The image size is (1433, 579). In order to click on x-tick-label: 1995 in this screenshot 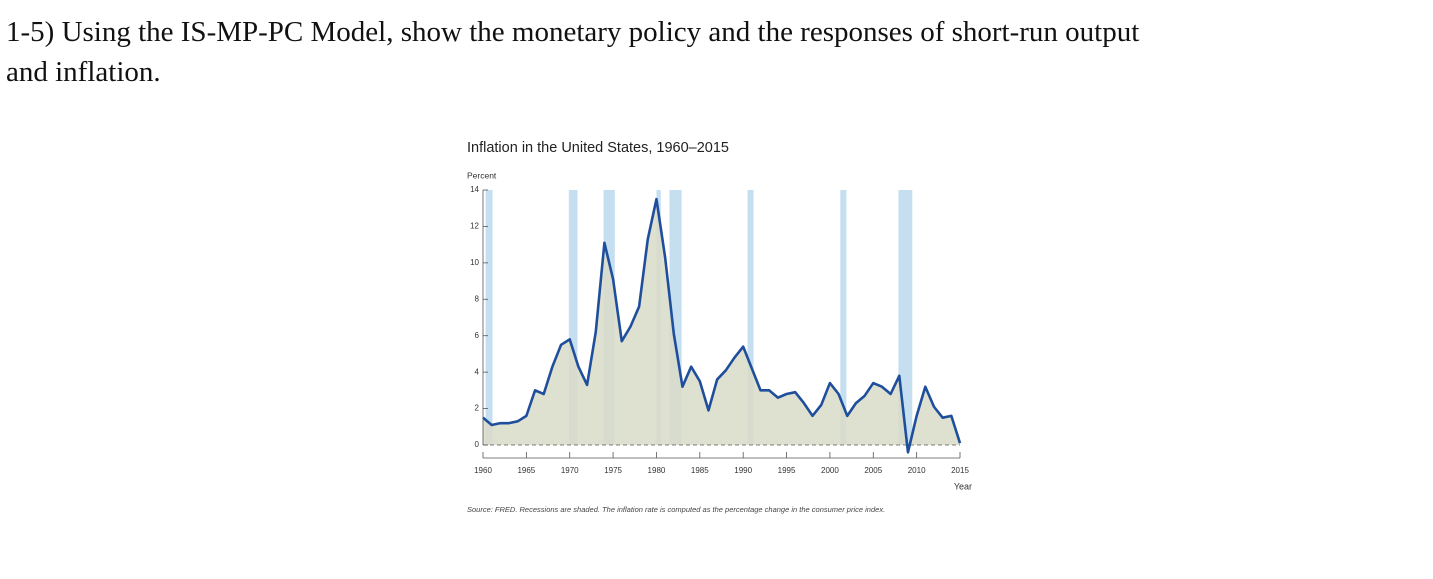, I will do `click(787, 470)`.